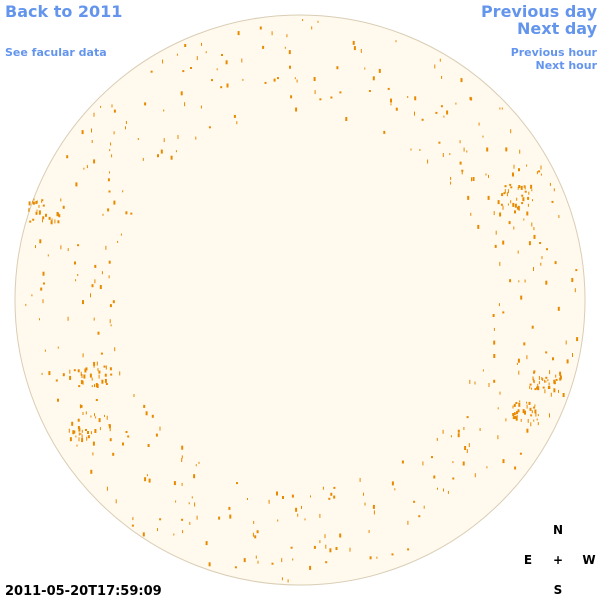 The image size is (600, 600). Describe the element at coordinates (539, 11) in the screenshot. I see `previous-day-link: Previous day` at that location.